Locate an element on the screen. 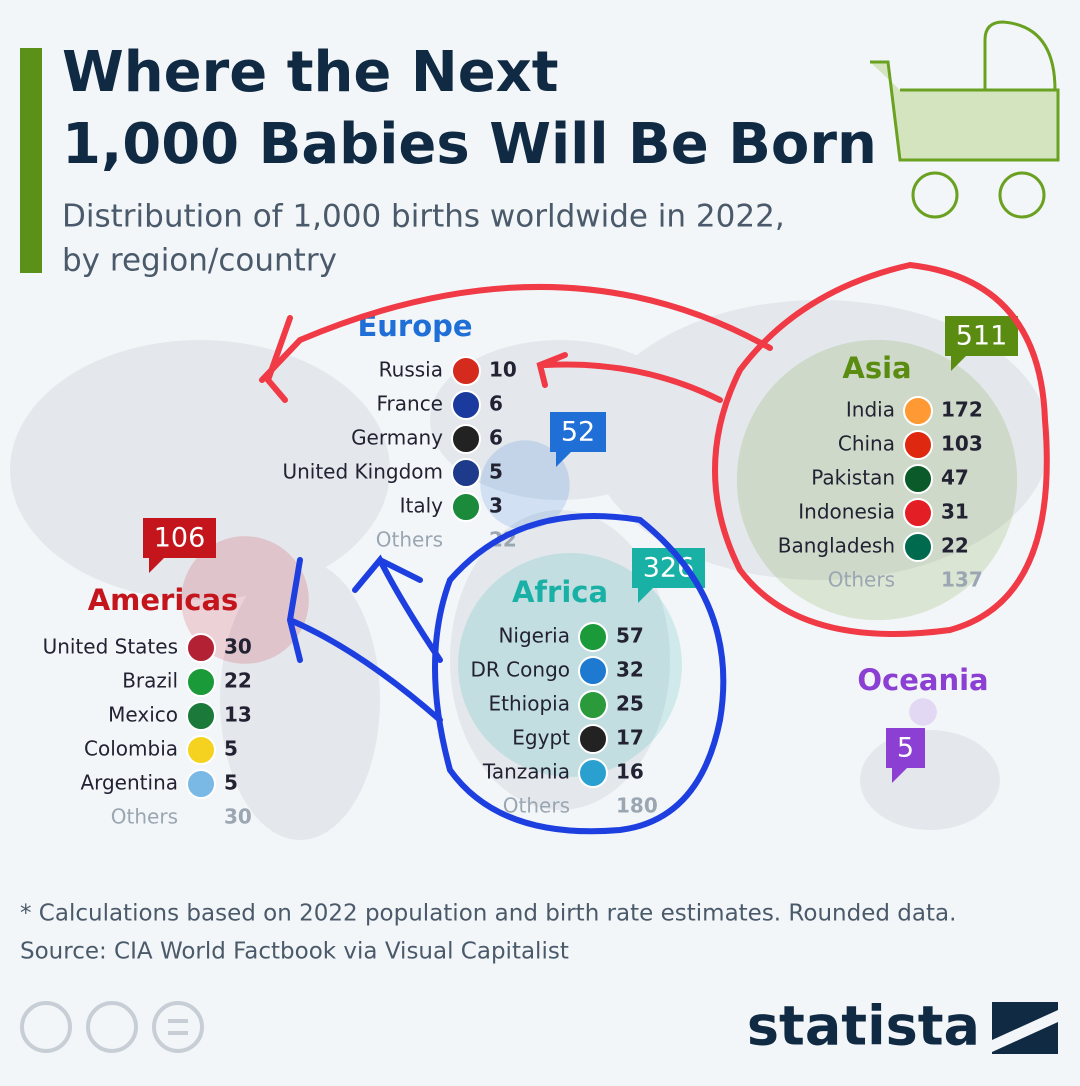 This screenshot has width=1080, height=1086. country-value: 25 is located at coordinates (630, 704).